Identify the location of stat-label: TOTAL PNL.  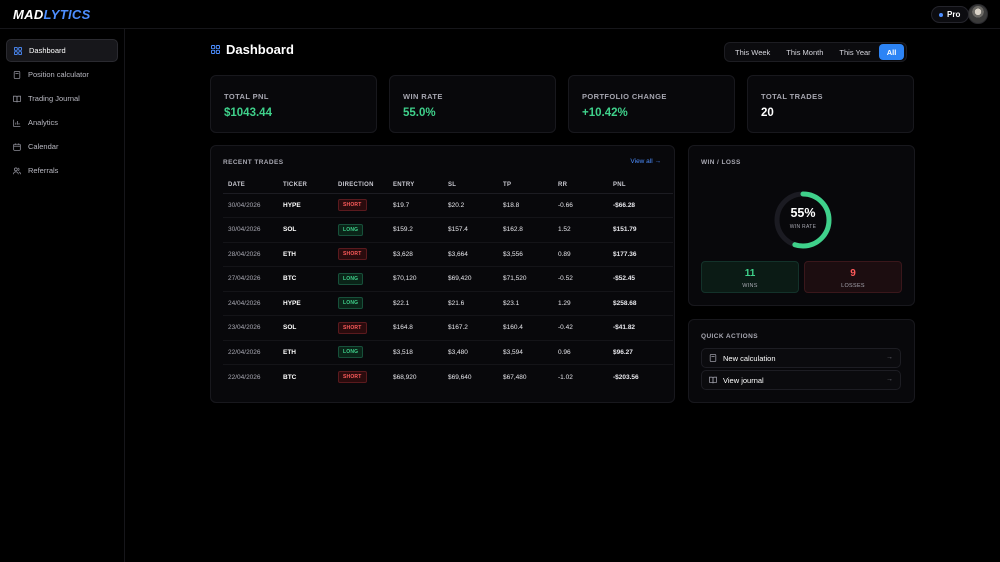
(246, 96).